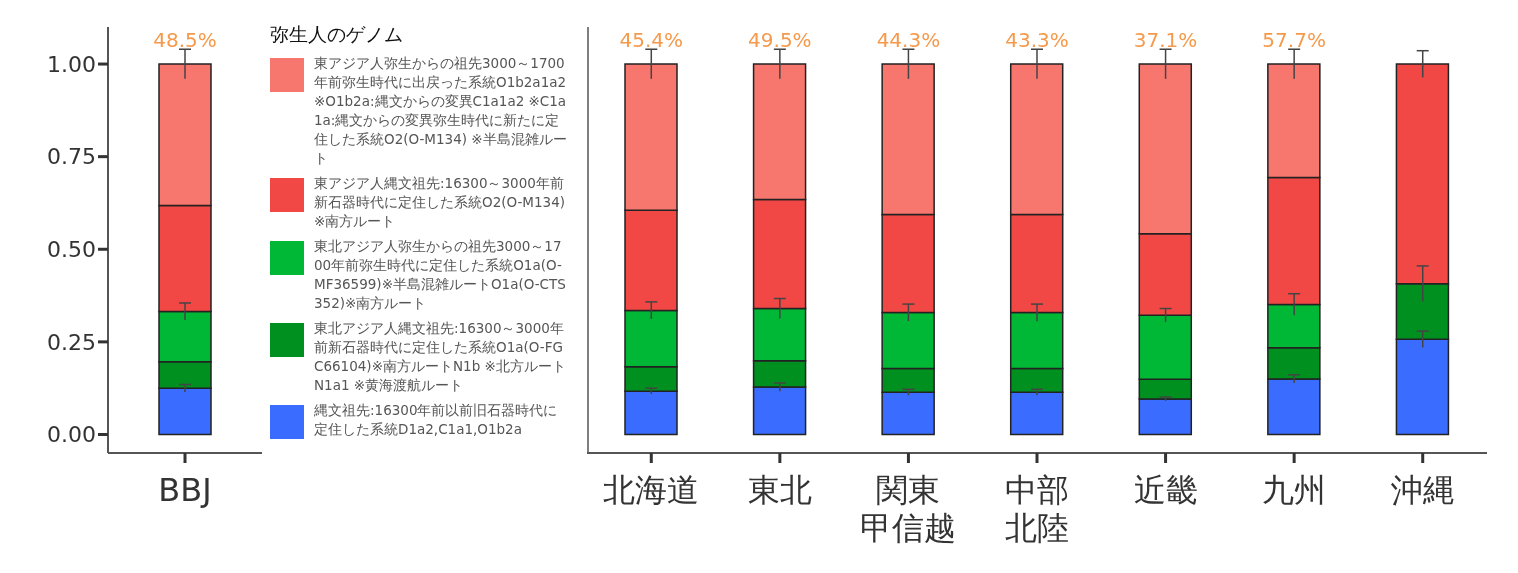 This screenshot has width=1518, height=573. Describe the element at coordinates (71, 435) in the screenshot. I see `y-tick-label: 0.00` at that location.